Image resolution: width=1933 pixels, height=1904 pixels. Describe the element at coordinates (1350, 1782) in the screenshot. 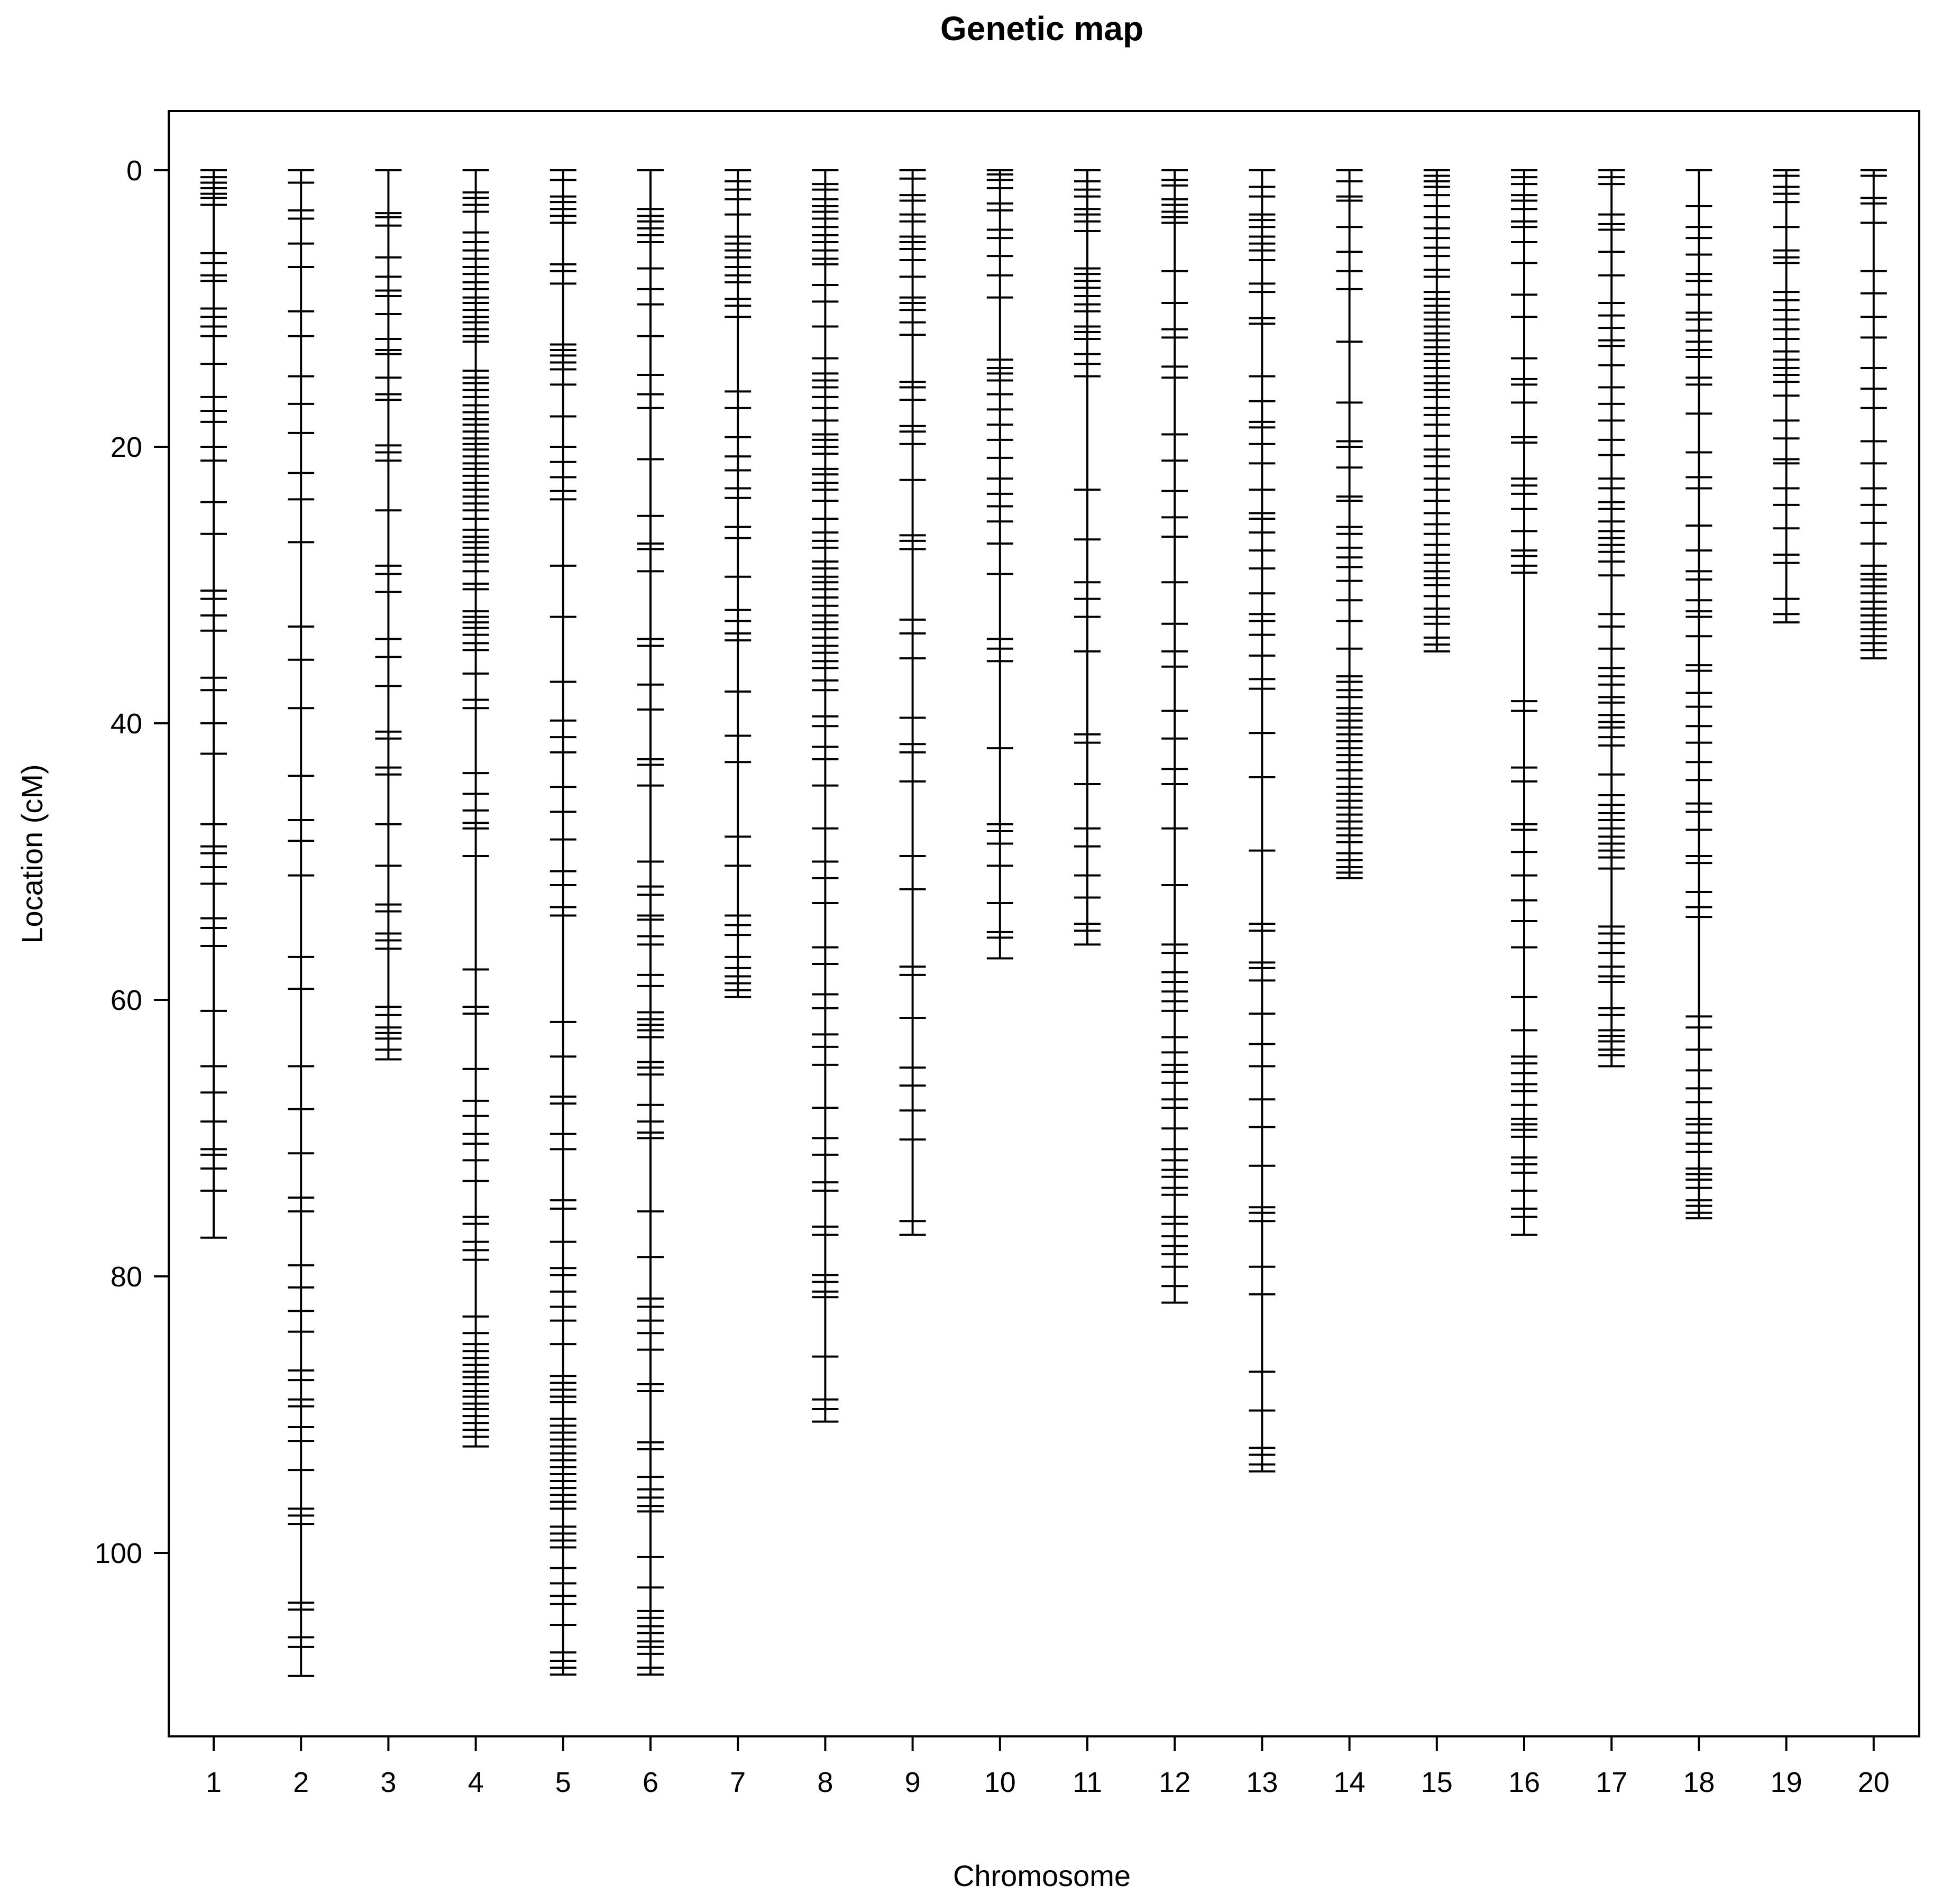

I see `x-tick-label: 14` at that location.